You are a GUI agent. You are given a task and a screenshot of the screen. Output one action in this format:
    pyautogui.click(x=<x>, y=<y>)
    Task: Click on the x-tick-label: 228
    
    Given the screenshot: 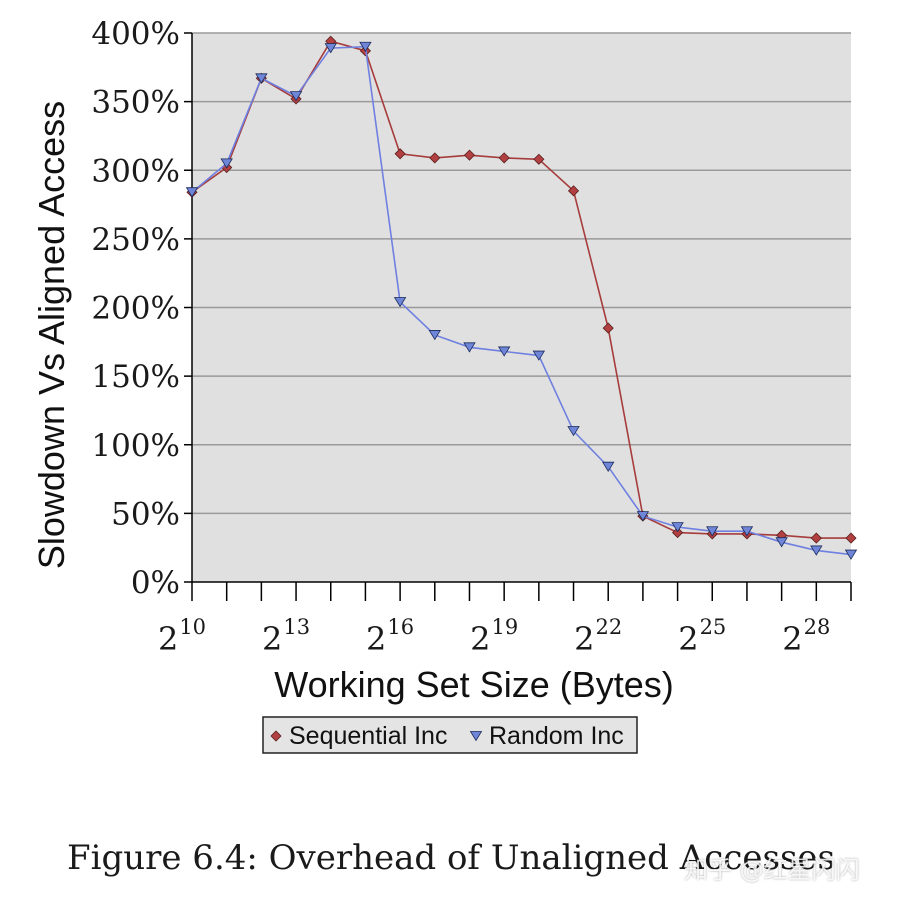 What is the action you would take?
    pyautogui.click(x=806, y=636)
    